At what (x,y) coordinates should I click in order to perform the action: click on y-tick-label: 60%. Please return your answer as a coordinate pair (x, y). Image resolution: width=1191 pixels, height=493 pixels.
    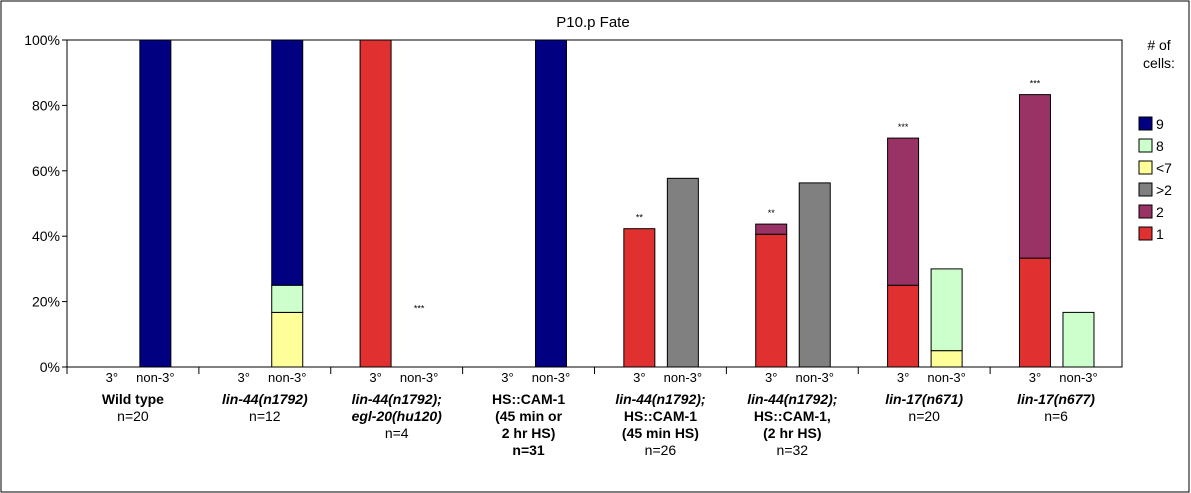
    Looking at the image, I should click on (46, 171).